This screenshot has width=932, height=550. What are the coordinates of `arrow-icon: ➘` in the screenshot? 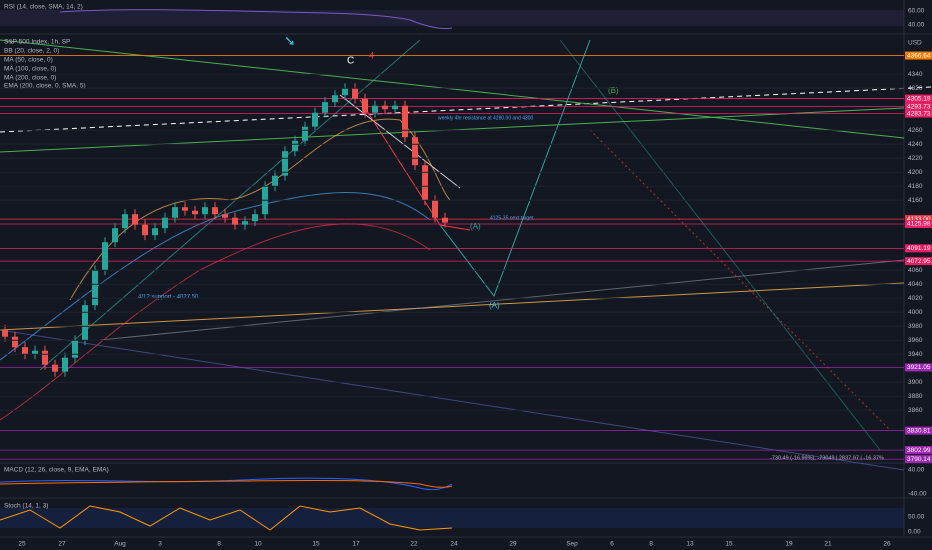 It's located at (290, 41).